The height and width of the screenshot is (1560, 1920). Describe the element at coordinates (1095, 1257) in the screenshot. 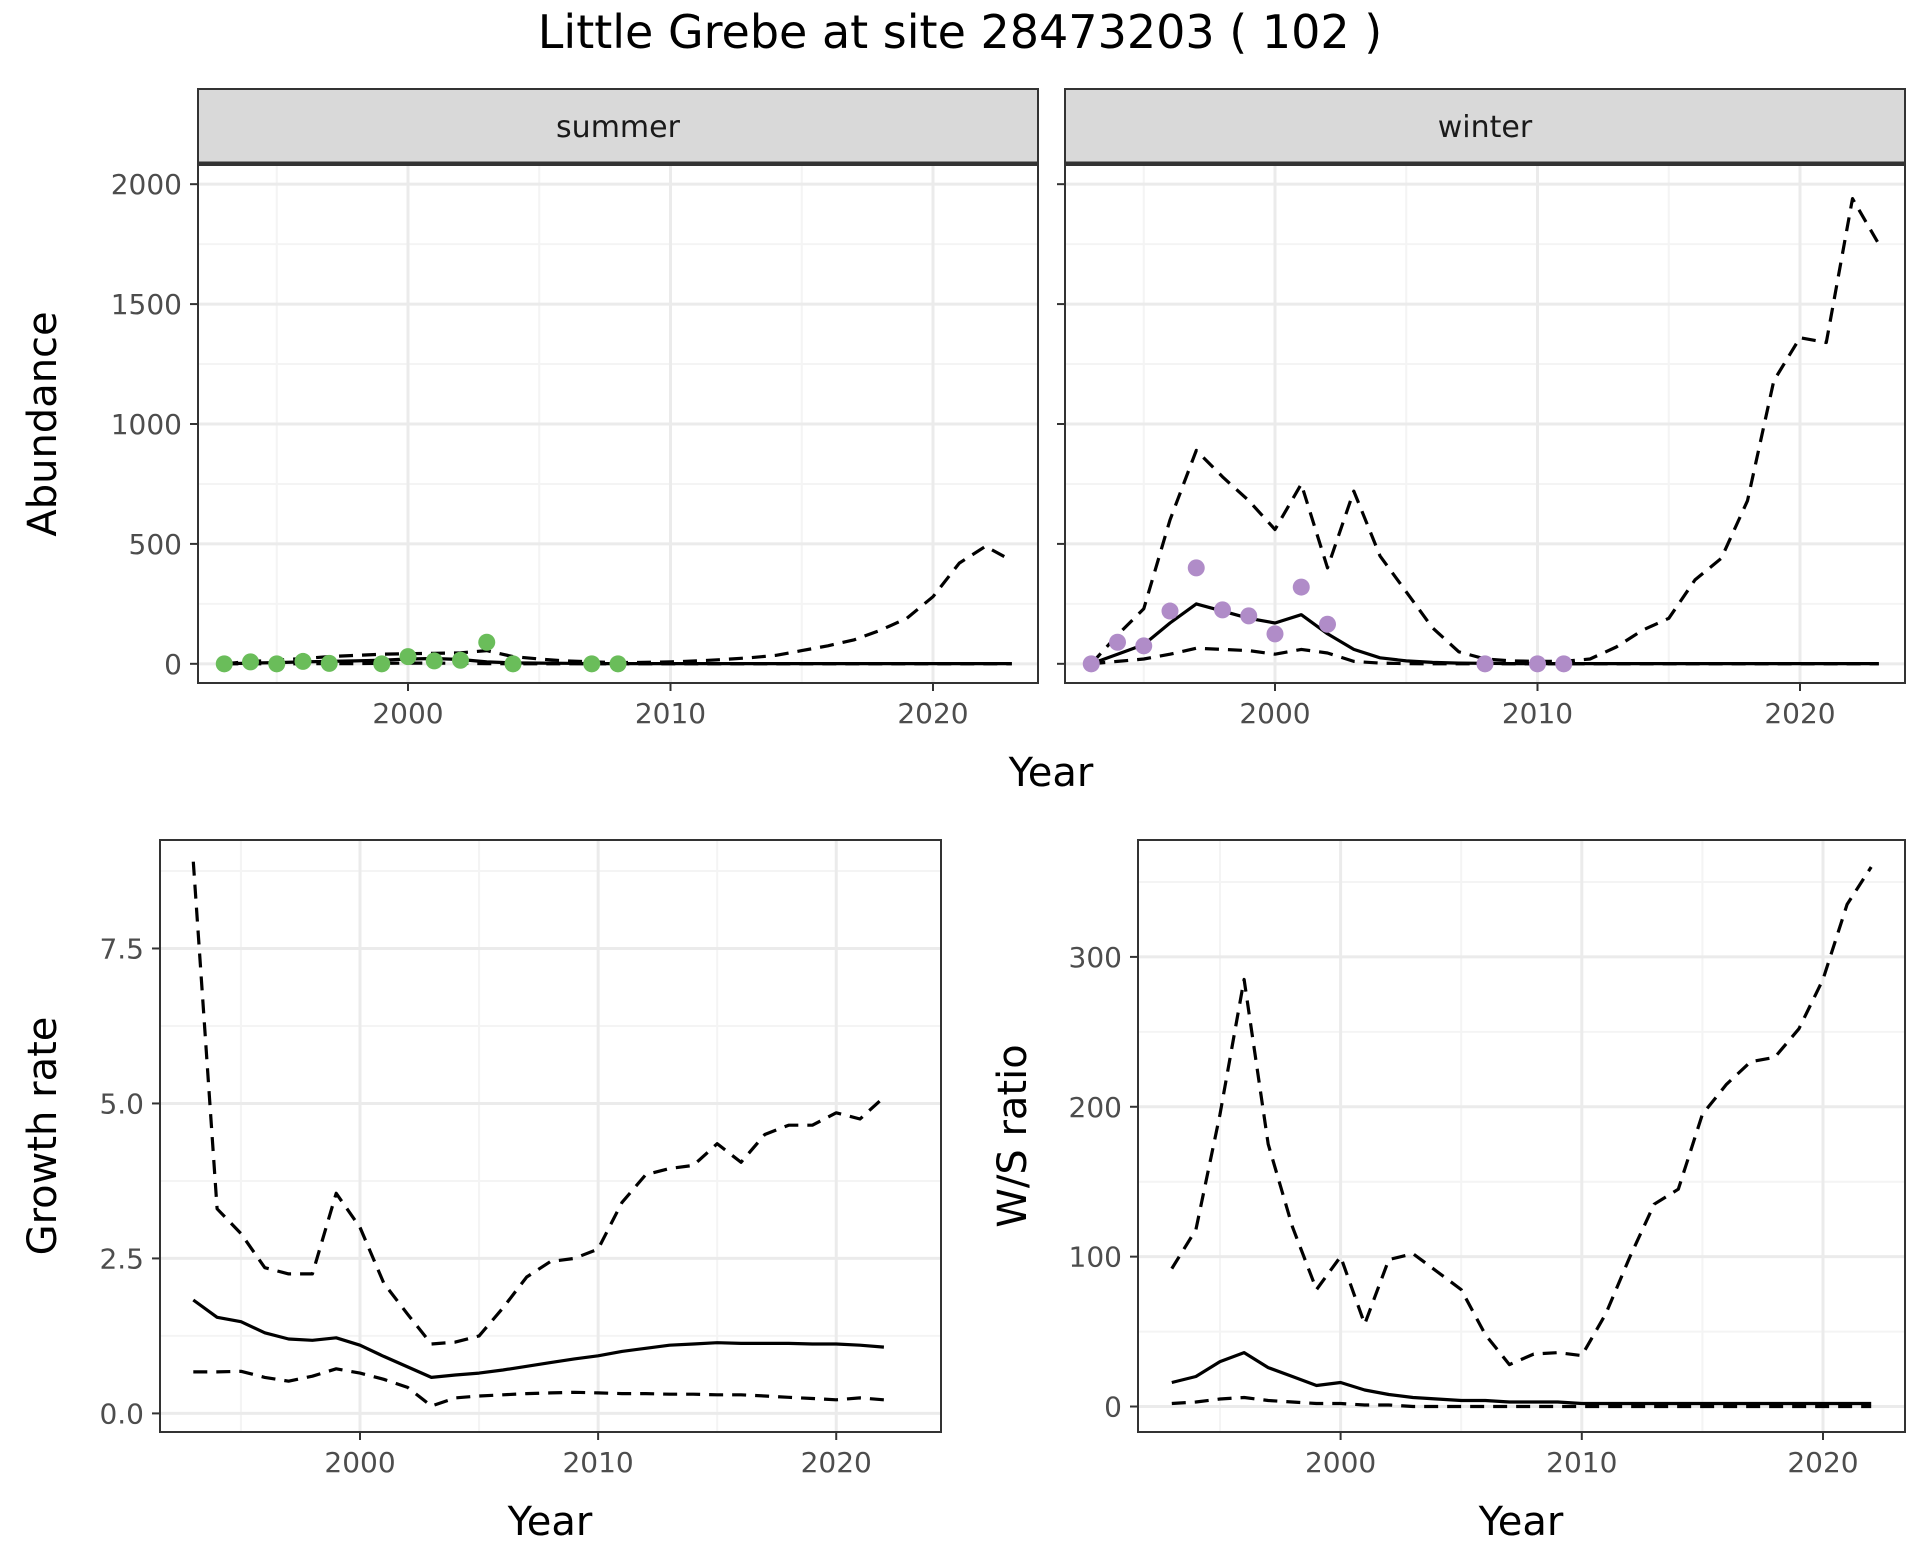

I see `y-tick-label: 100` at that location.